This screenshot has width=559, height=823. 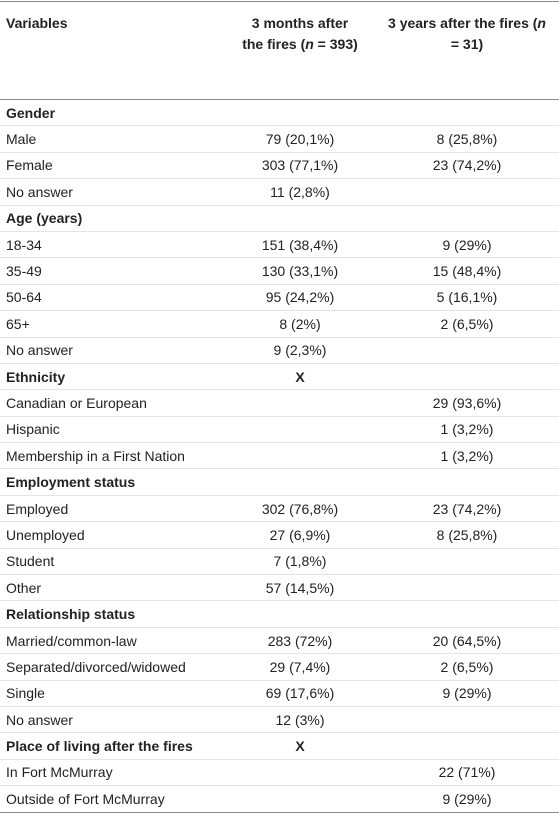 I want to click on label-cell: Ethnicity, so click(x=112, y=377).